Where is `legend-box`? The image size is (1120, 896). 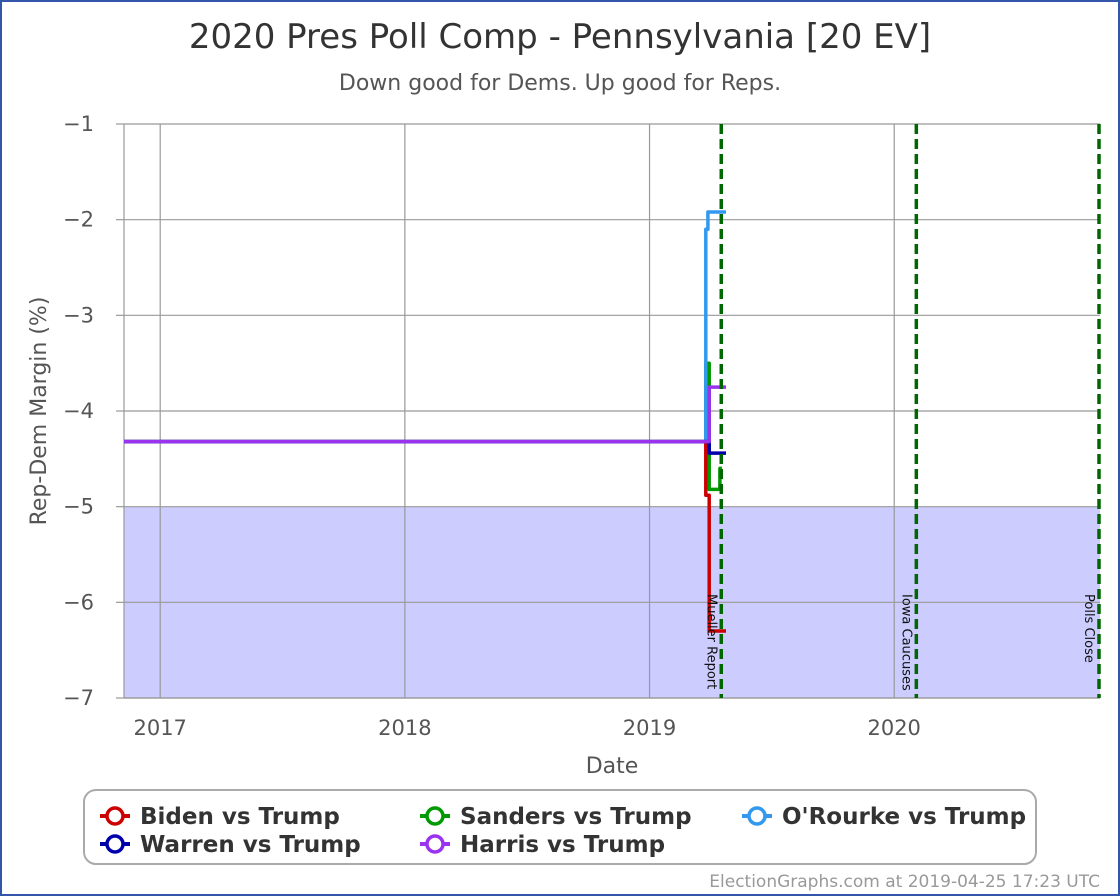
legend-box is located at coordinates (560, 827).